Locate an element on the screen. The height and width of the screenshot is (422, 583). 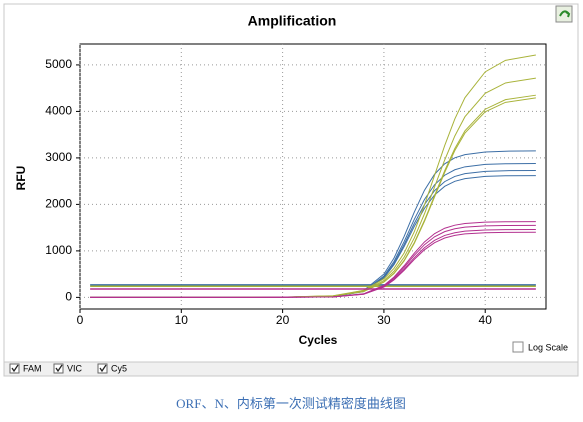
legend-label: VIC is located at coordinates (75, 368).